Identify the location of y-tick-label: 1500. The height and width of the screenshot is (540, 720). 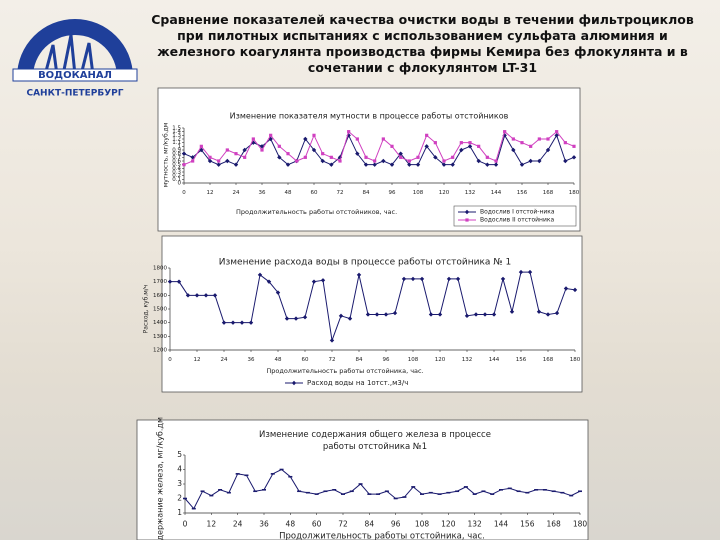
(160, 310).